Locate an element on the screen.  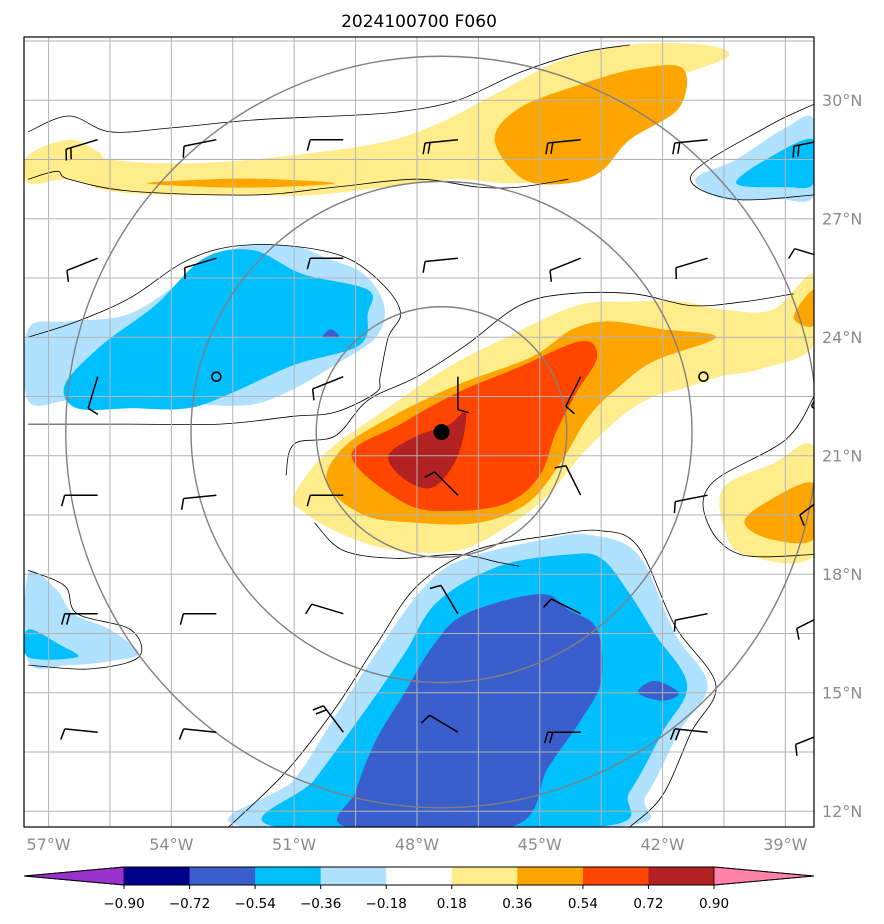
lat-tick-label: 21°N is located at coordinates (842, 456).